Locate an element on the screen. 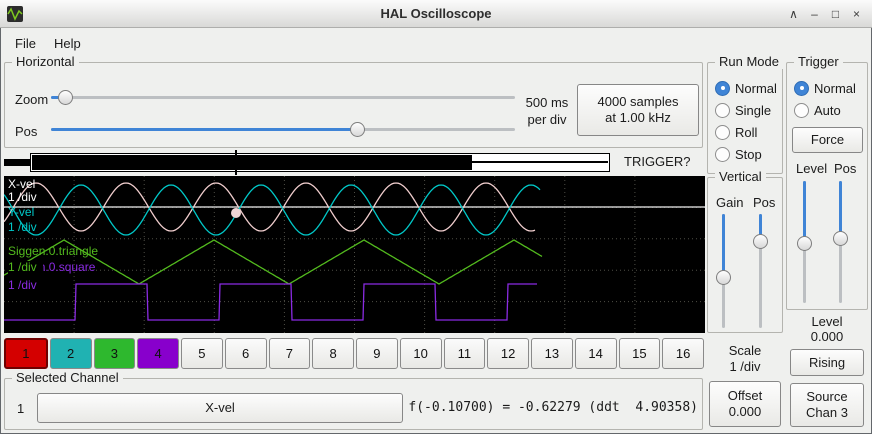 The width and height of the screenshot is (872, 434). trigger-mode-option-auto: Auto is located at coordinates (825, 110).